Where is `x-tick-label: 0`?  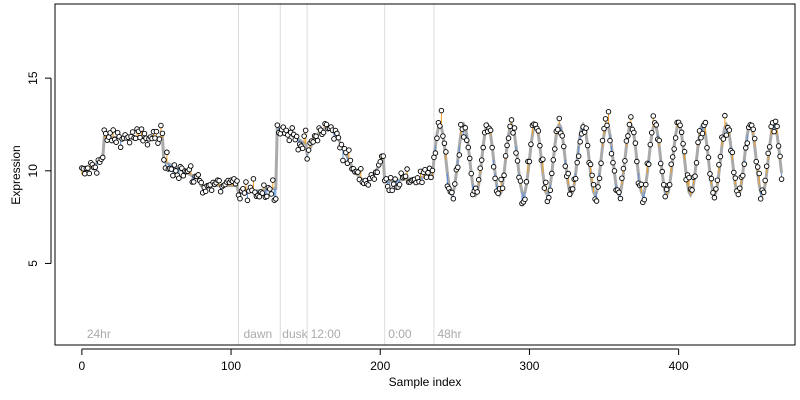
x-tick-label: 0 is located at coordinates (82, 366).